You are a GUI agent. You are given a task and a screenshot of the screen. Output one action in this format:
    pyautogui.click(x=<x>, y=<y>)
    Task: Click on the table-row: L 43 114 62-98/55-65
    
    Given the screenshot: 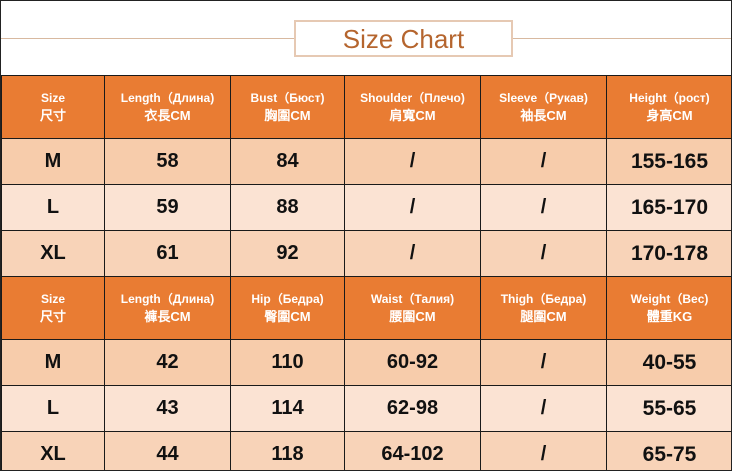 What is the action you would take?
    pyautogui.click(x=366, y=408)
    